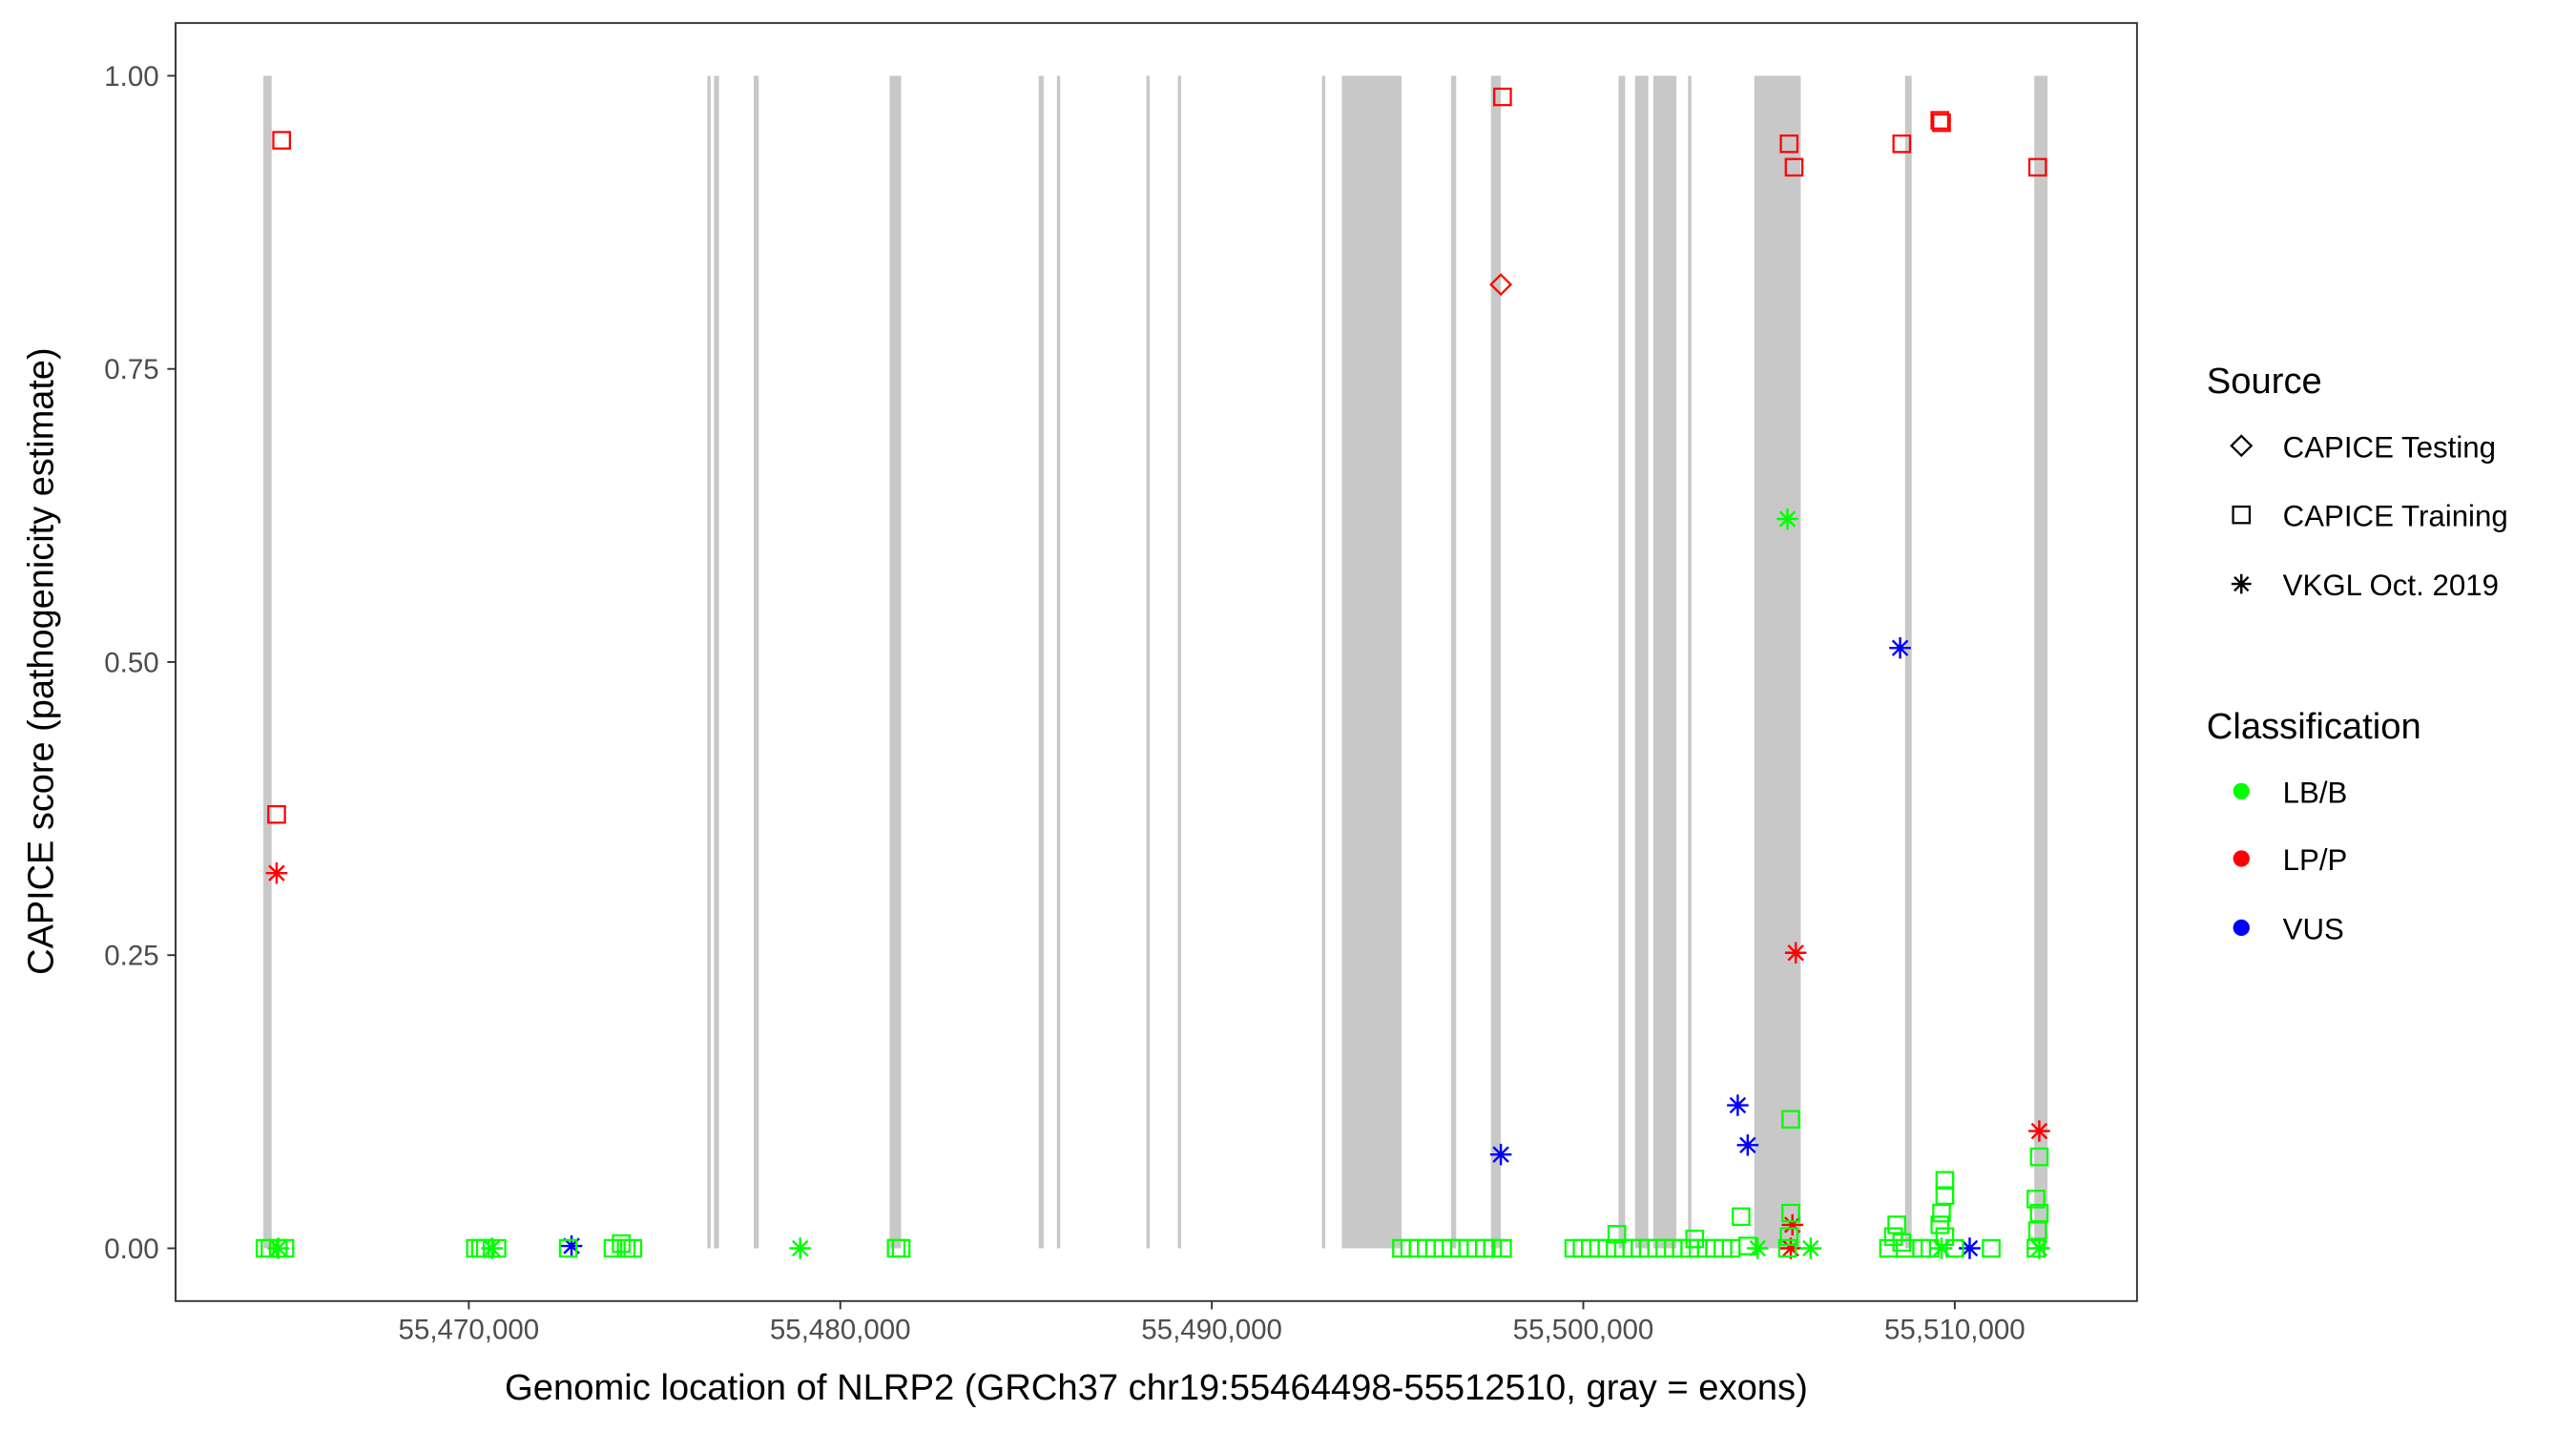  I want to click on y-tick-label: 0.50, so click(131, 662).